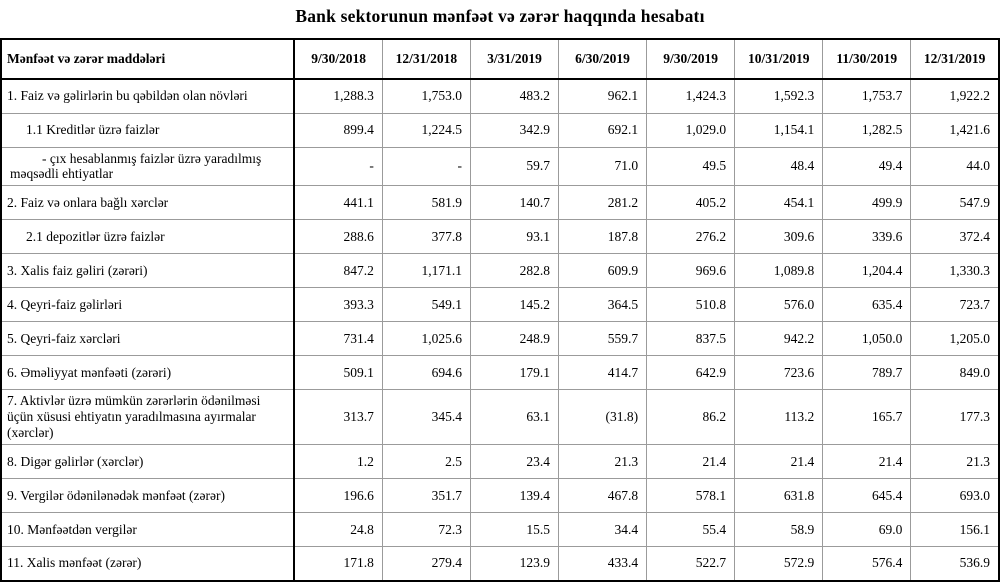 Image resolution: width=1000 pixels, height=587 pixels. Describe the element at coordinates (955, 339) in the screenshot. I see `cell-value: 1,205.0` at that location.